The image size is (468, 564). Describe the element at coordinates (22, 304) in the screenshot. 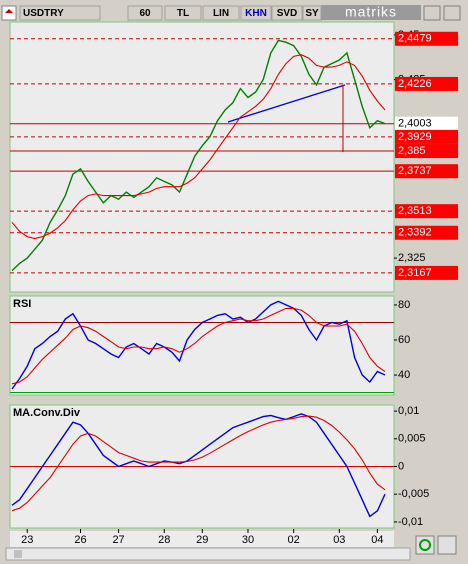

I see `pane-title: RSI` at that location.